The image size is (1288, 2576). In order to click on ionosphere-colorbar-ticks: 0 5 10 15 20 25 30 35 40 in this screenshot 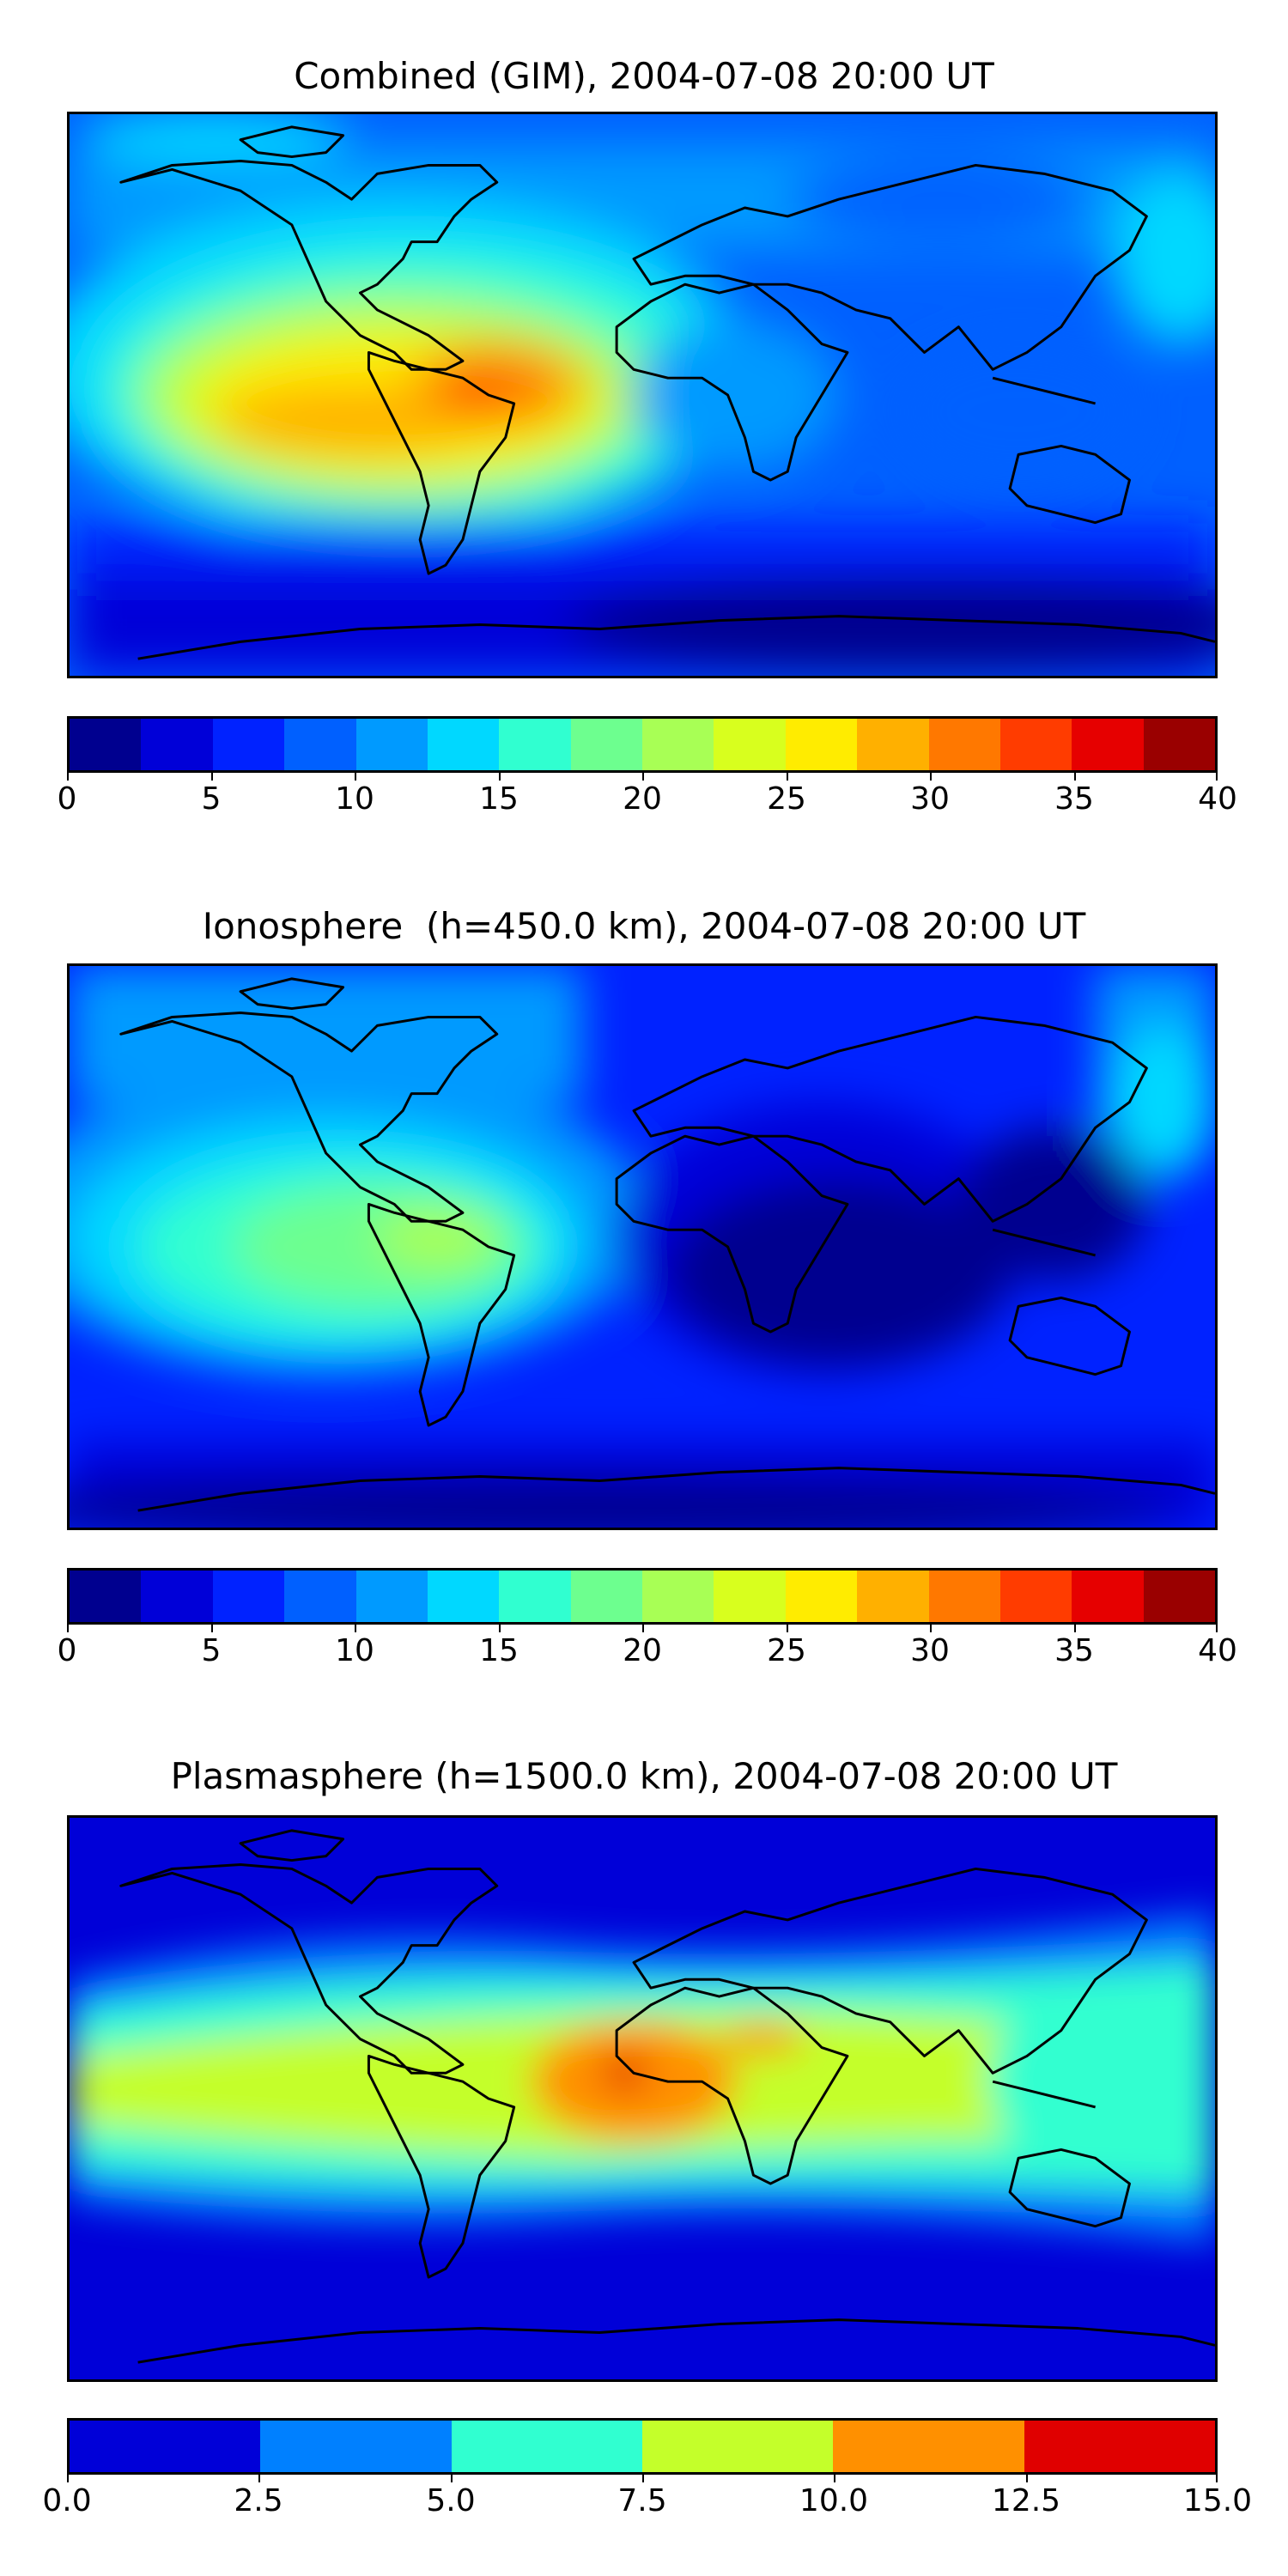, I will do `click(647, 1648)`.